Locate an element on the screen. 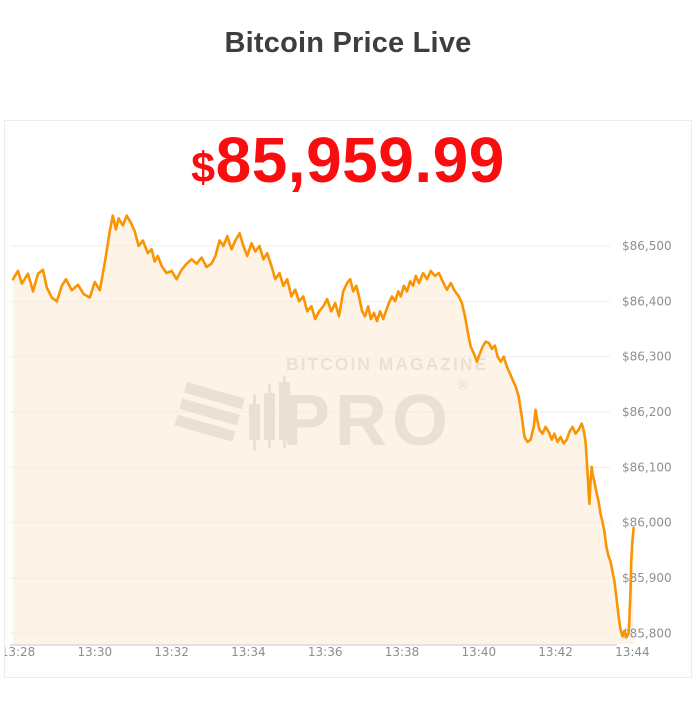 Image resolution: width=696 pixels, height=711 pixels. x-tick-label: 13:30 is located at coordinates (95, 652).